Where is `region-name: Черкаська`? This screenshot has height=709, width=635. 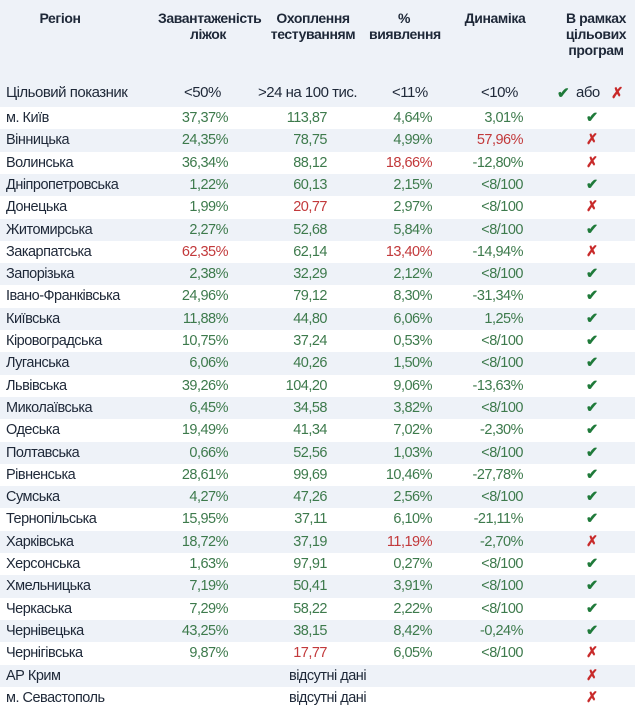 region-name: Черкаська is located at coordinates (39, 608).